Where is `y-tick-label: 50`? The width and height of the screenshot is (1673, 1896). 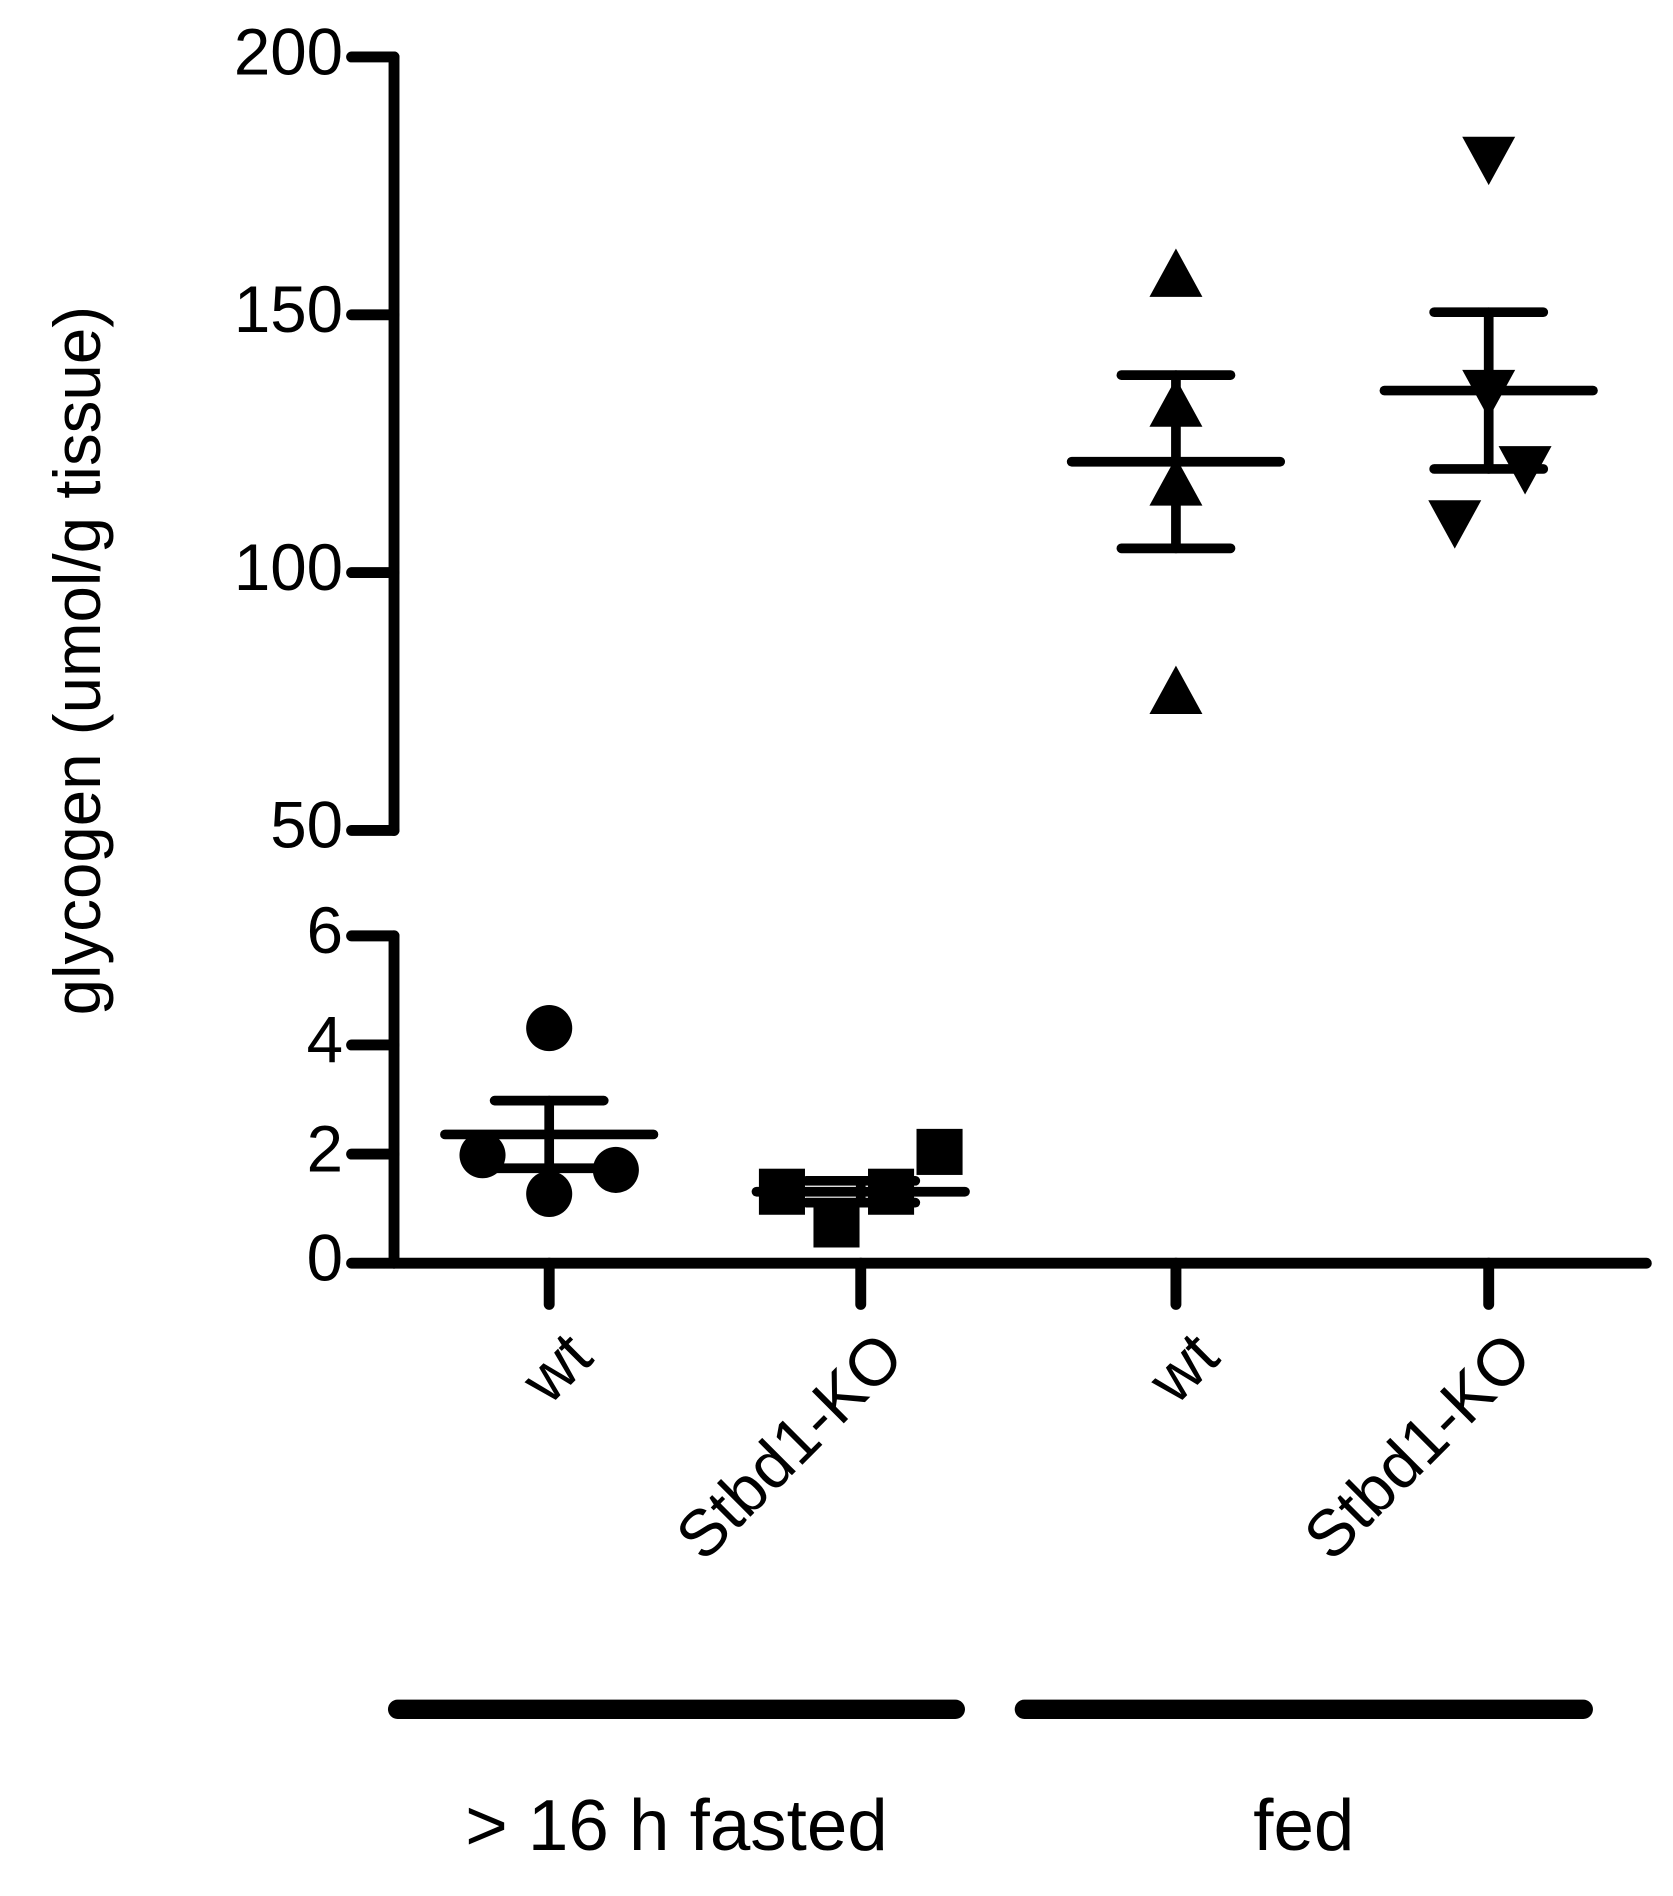
y-tick-label: 50 is located at coordinates (306, 825).